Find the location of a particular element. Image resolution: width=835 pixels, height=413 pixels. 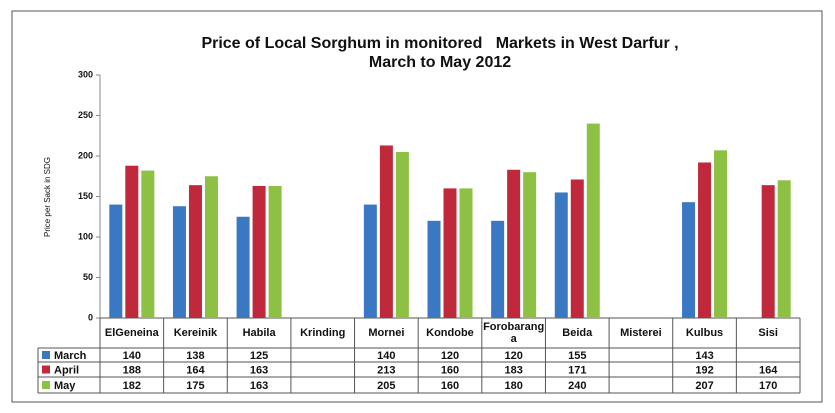

y-axis-label: Price per Sack in SDG is located at coordinates (47, 197).